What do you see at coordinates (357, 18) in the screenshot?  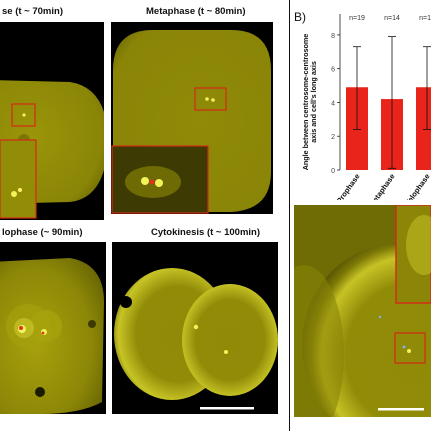 I see `sample-size-label: n=19` at bounding box center [357, 18].